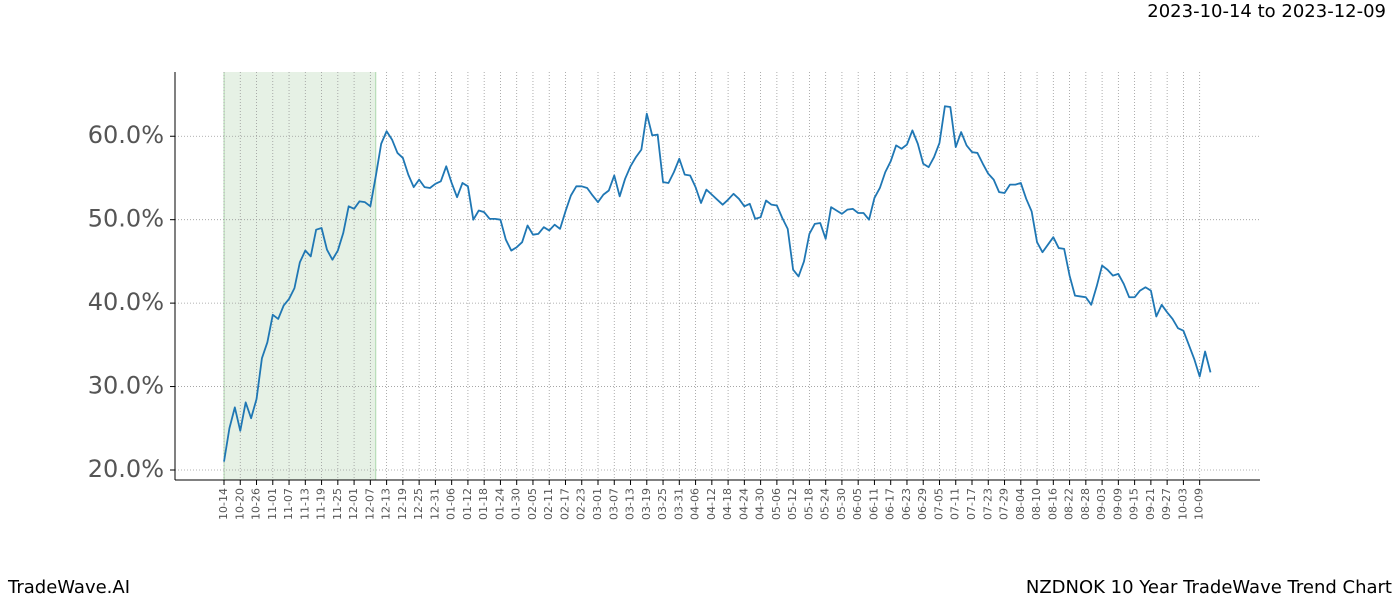 This screenshot has width=1400, height=600. I want to click on x-tick-label: 01-18, so click(483, 504).